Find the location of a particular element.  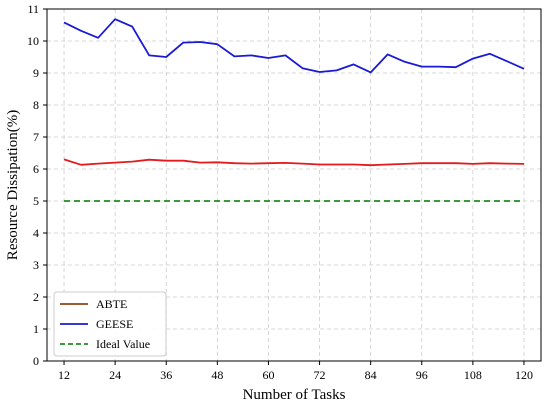

x-tick-label: 48 is located at coordinates (217, 375).